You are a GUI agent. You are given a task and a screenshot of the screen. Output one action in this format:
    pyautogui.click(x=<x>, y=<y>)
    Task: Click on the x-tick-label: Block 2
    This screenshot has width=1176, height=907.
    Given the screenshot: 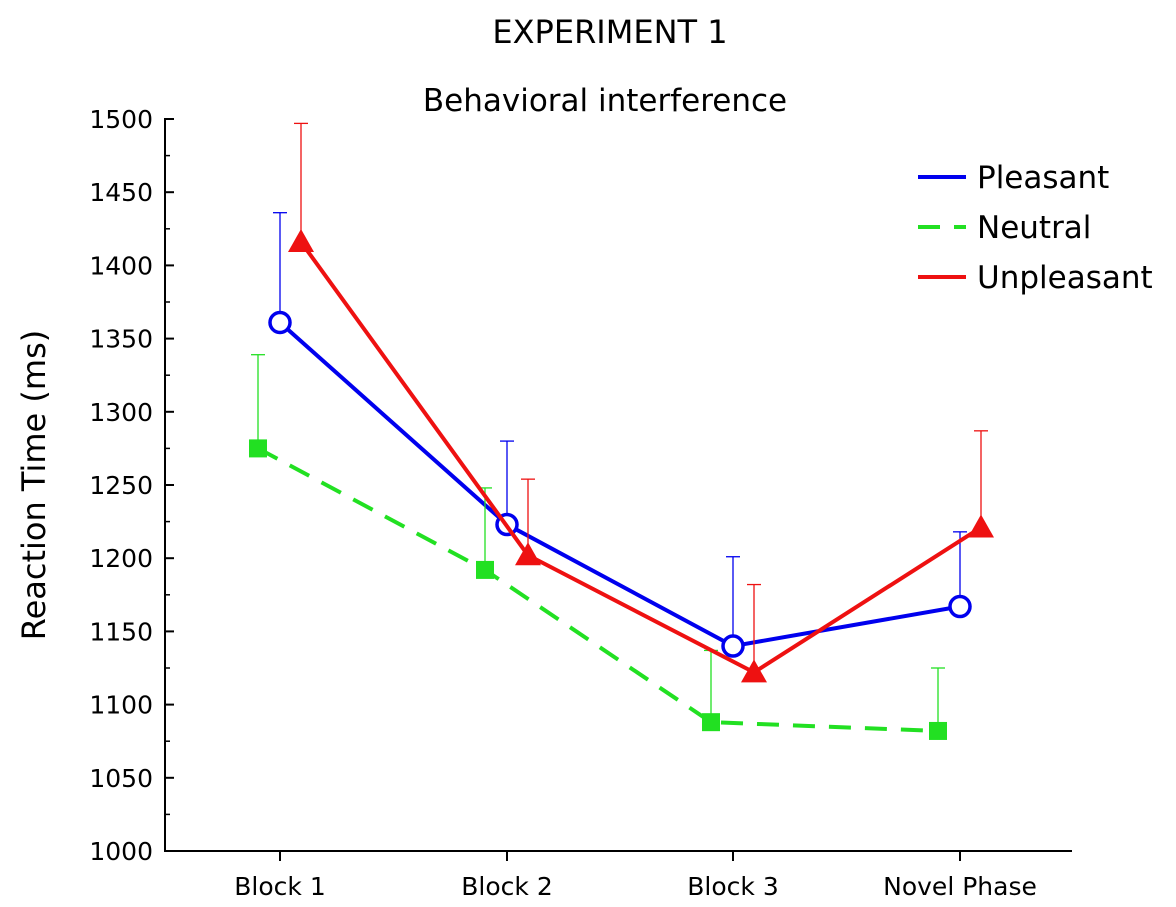 What is the action you would take?
    pyautogui.click(x=506, y=886)
    